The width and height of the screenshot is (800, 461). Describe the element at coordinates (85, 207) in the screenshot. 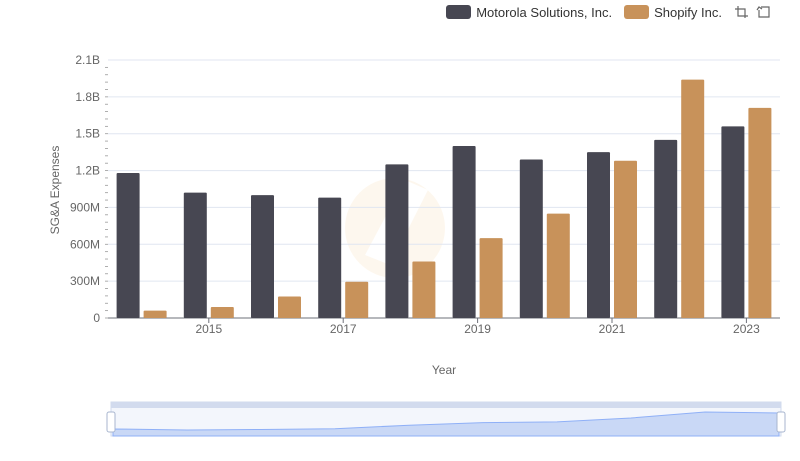

I see `y-tick-label: 900M` at that location.